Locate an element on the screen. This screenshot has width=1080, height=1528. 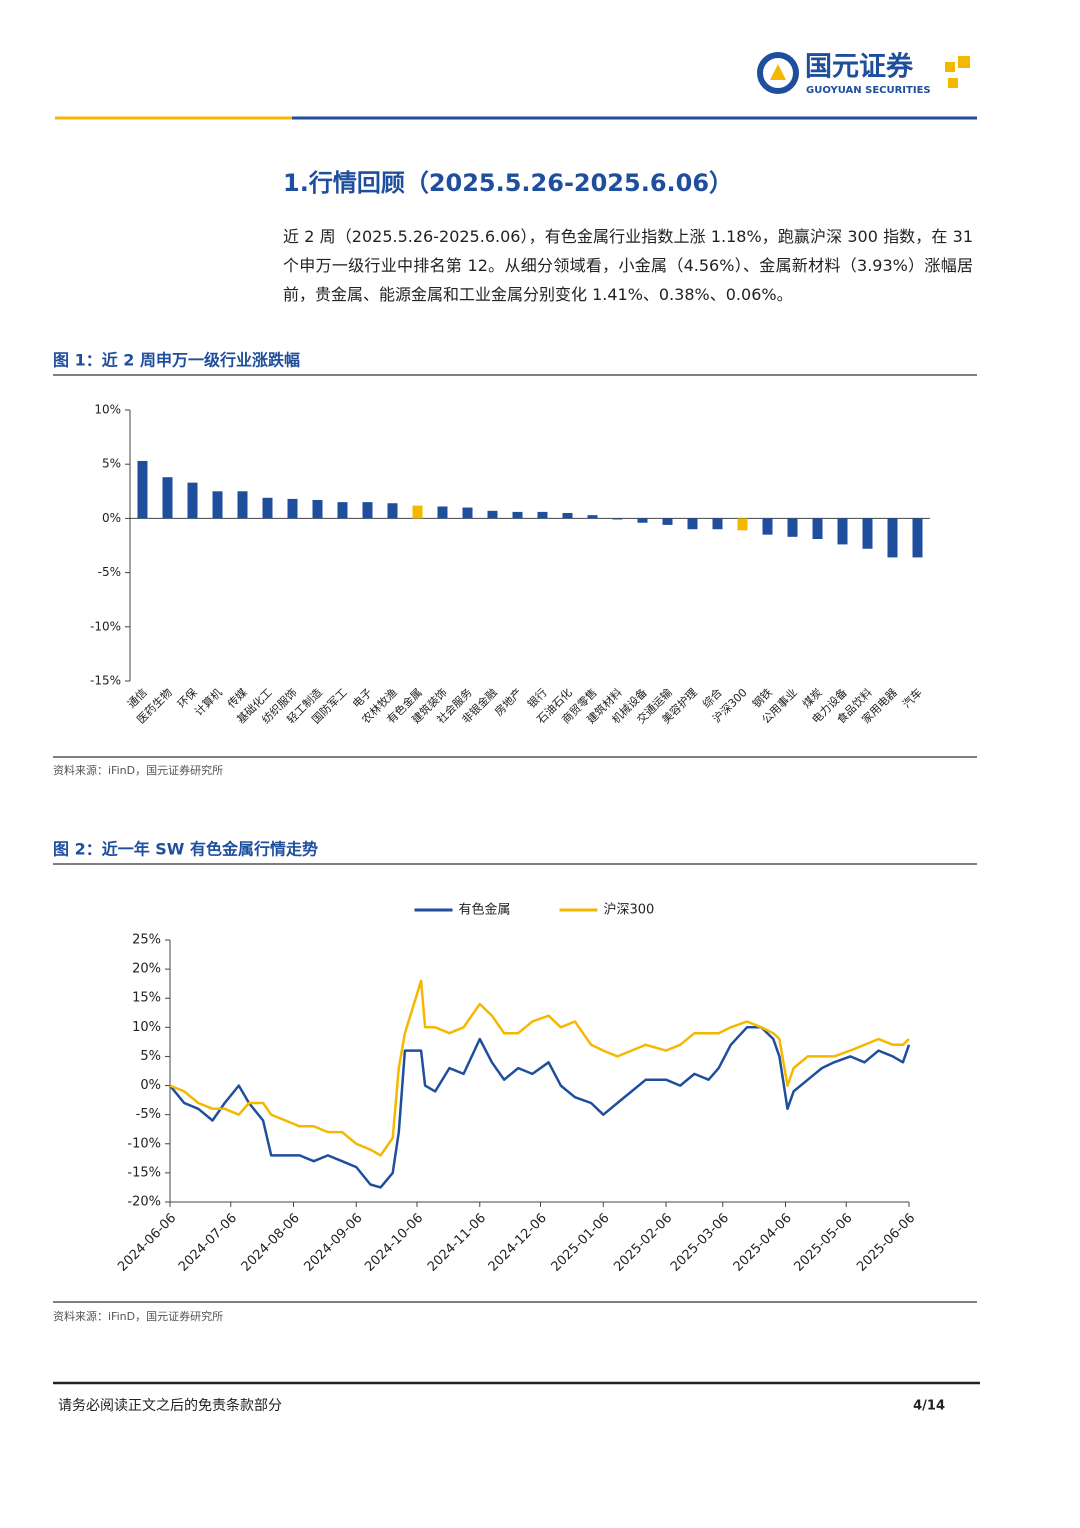
y-tick-label: 20% is located at coordinates (146, 969).